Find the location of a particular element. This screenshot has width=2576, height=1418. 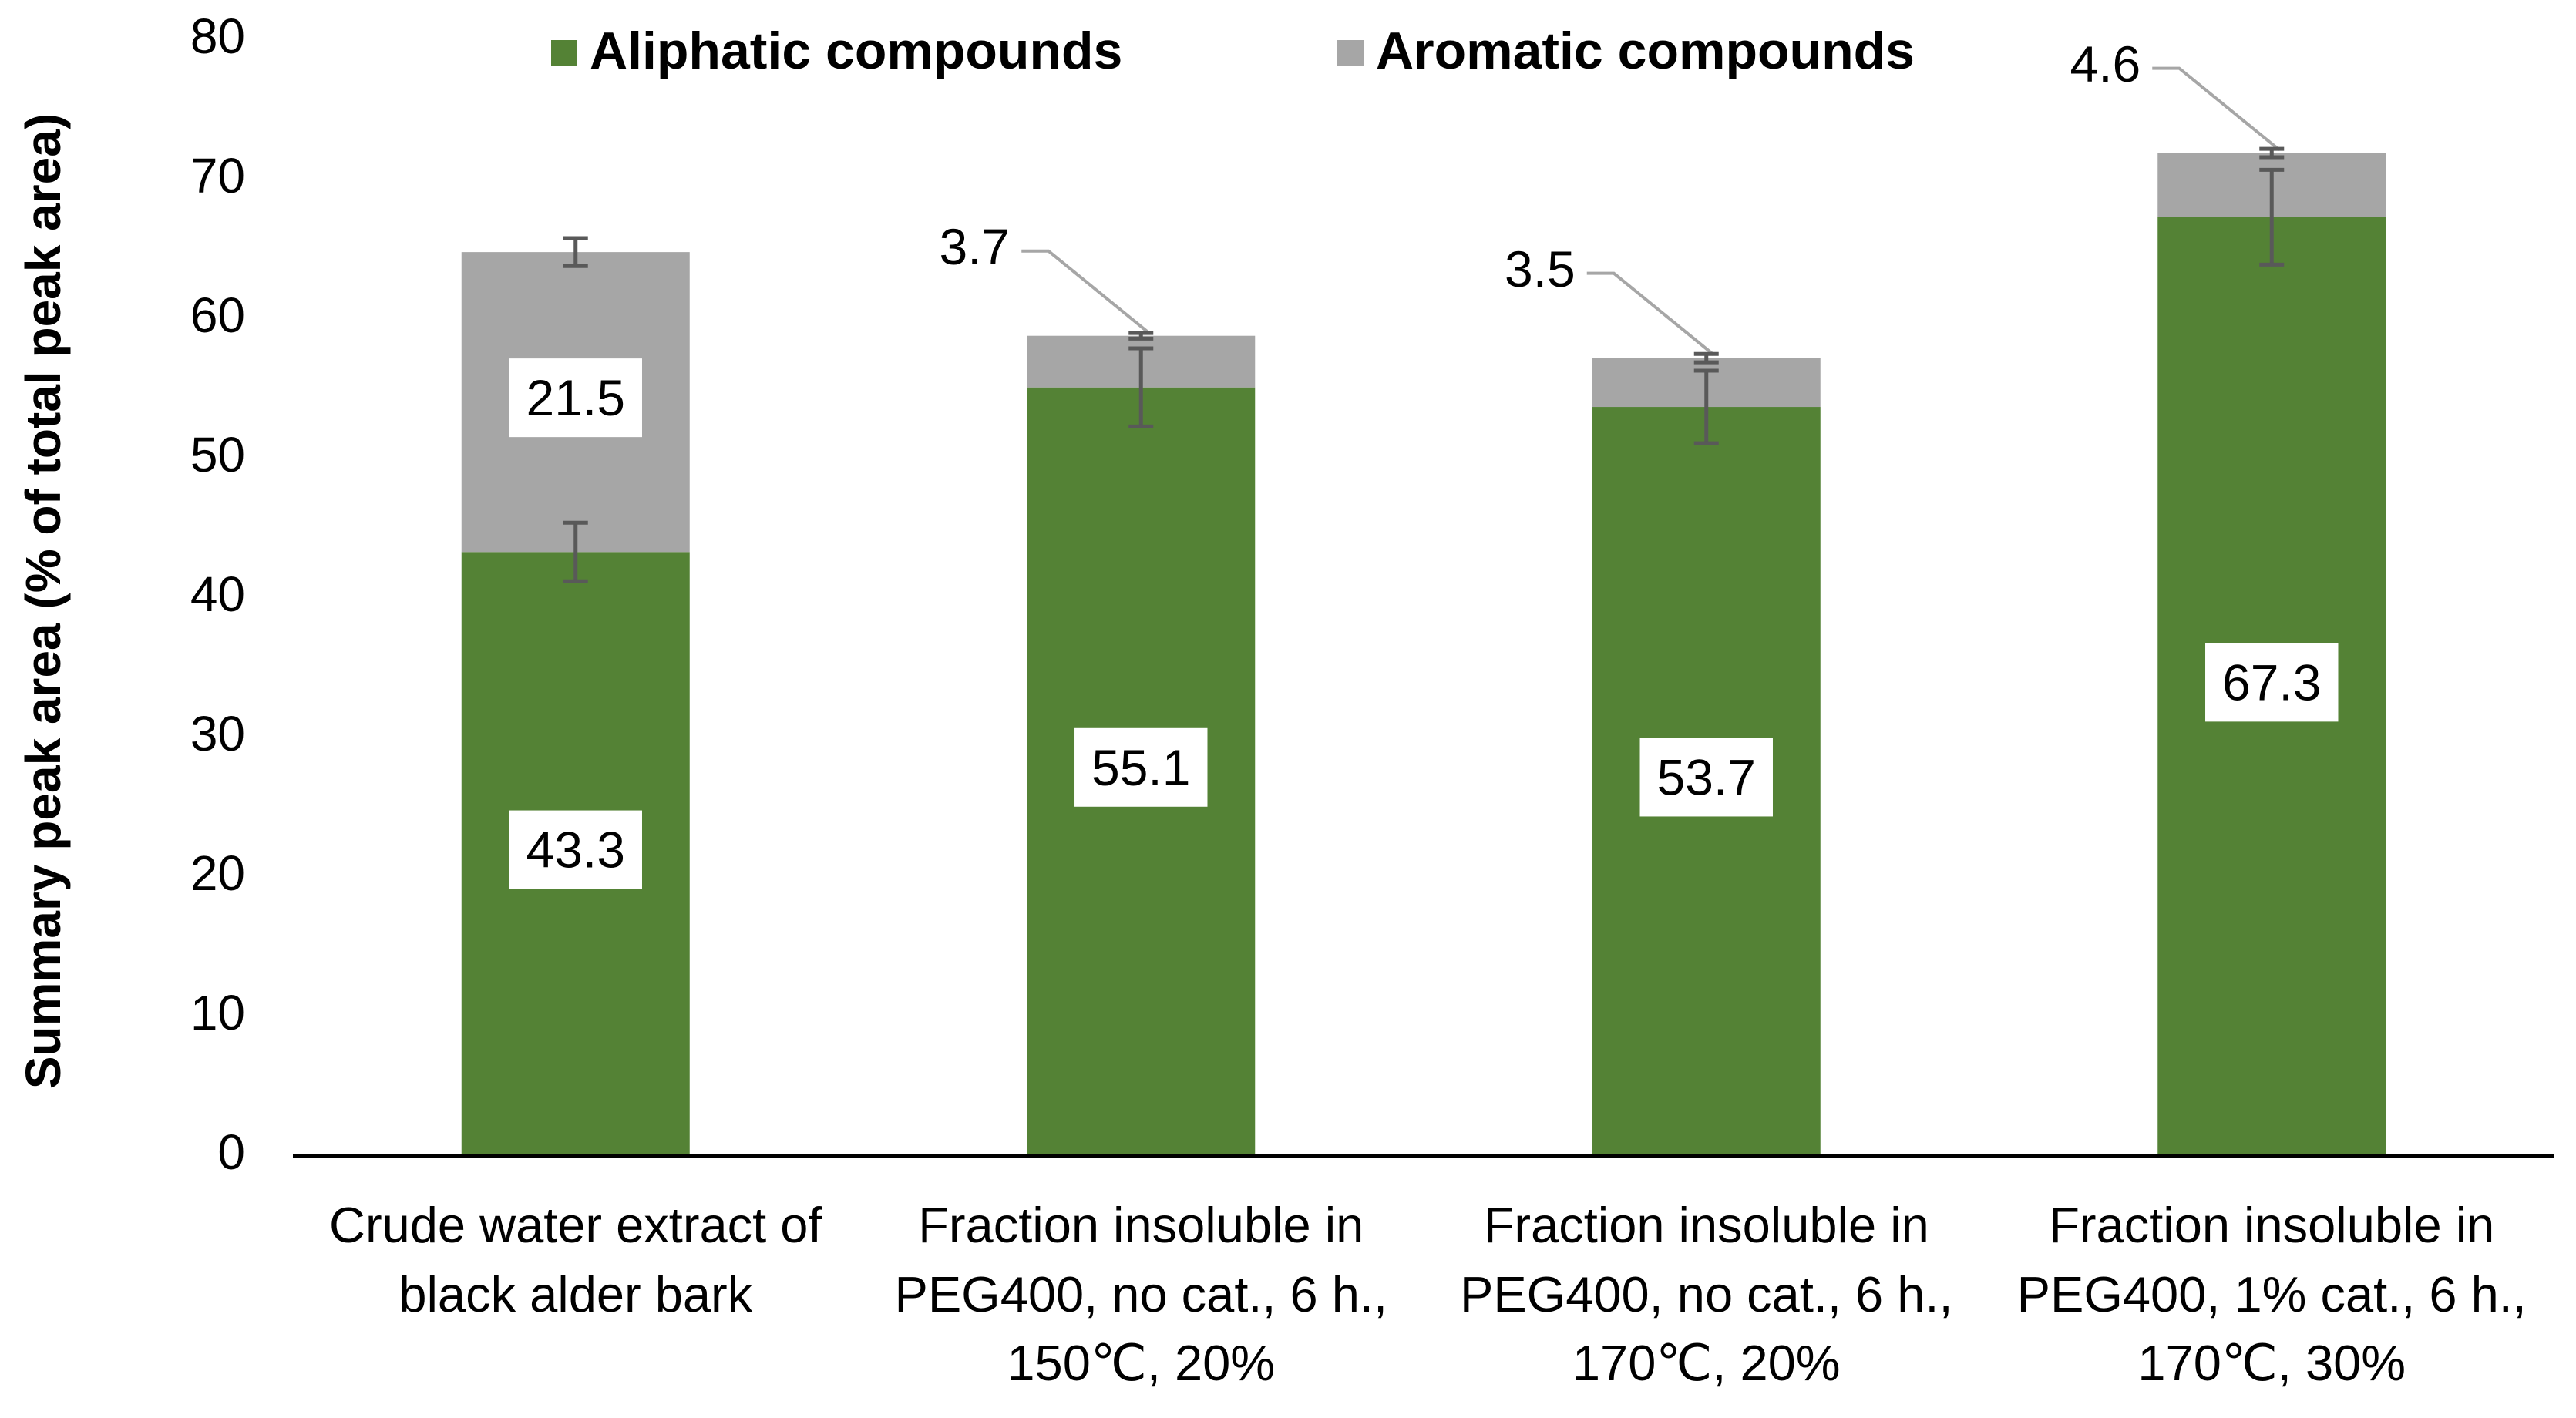

data-label: 53.7 is located at coordinates (1706, 777).